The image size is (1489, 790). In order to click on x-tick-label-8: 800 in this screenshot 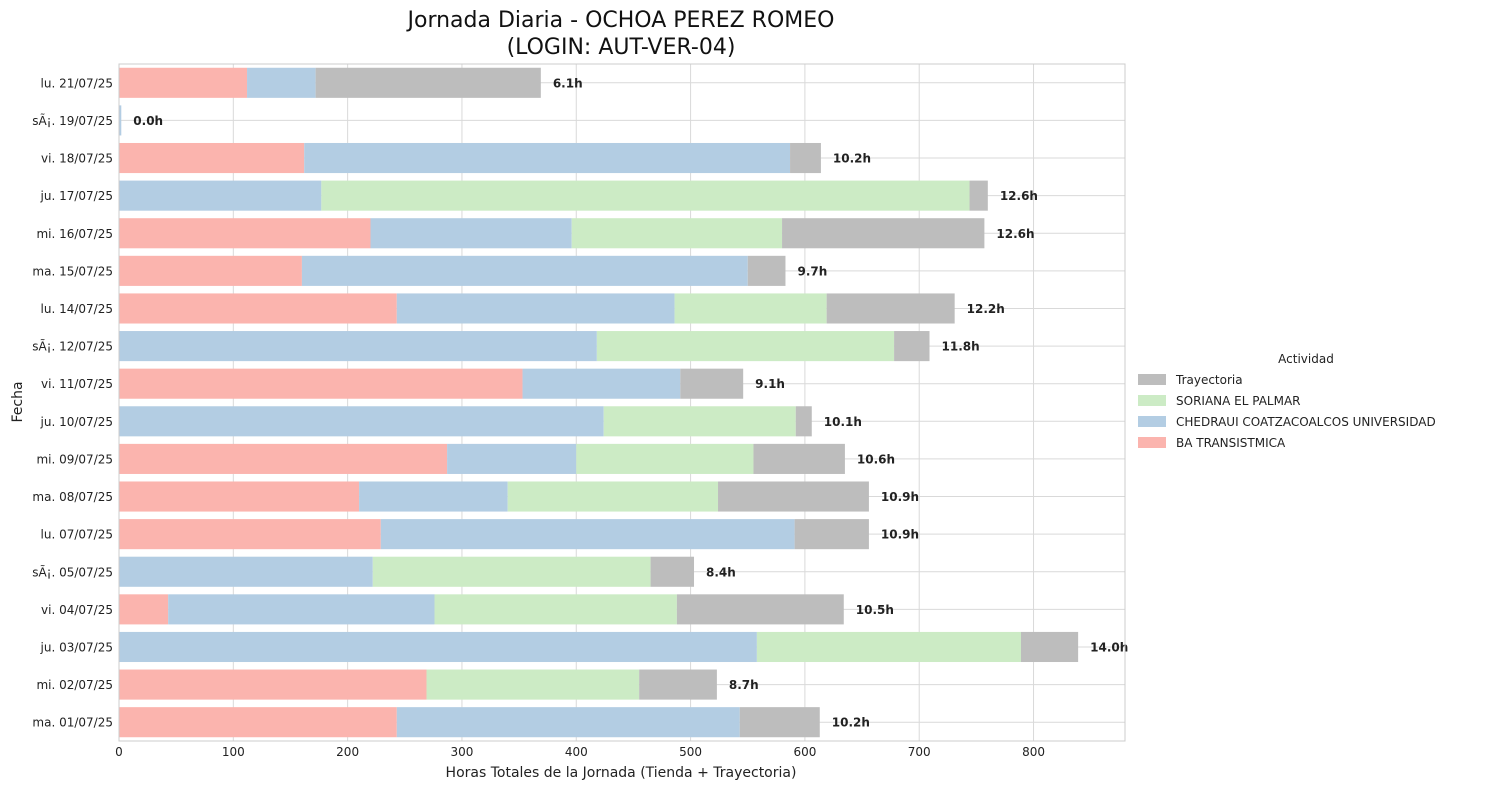, I will do `click(1033, 752)`.